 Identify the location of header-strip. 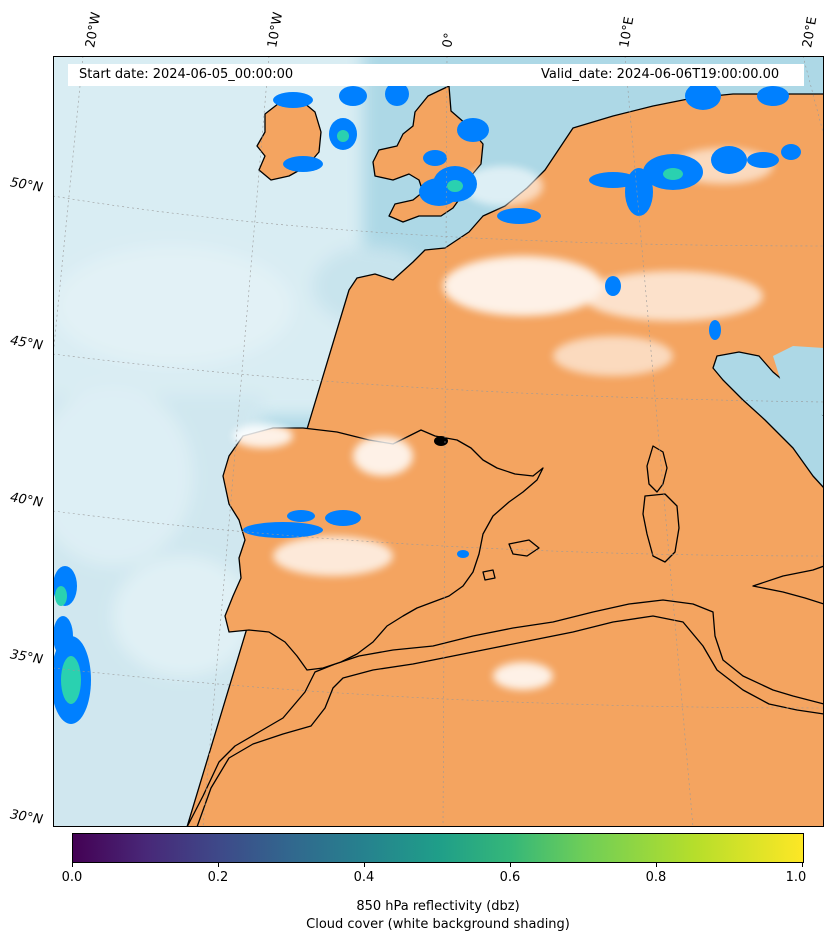
(436, 75).